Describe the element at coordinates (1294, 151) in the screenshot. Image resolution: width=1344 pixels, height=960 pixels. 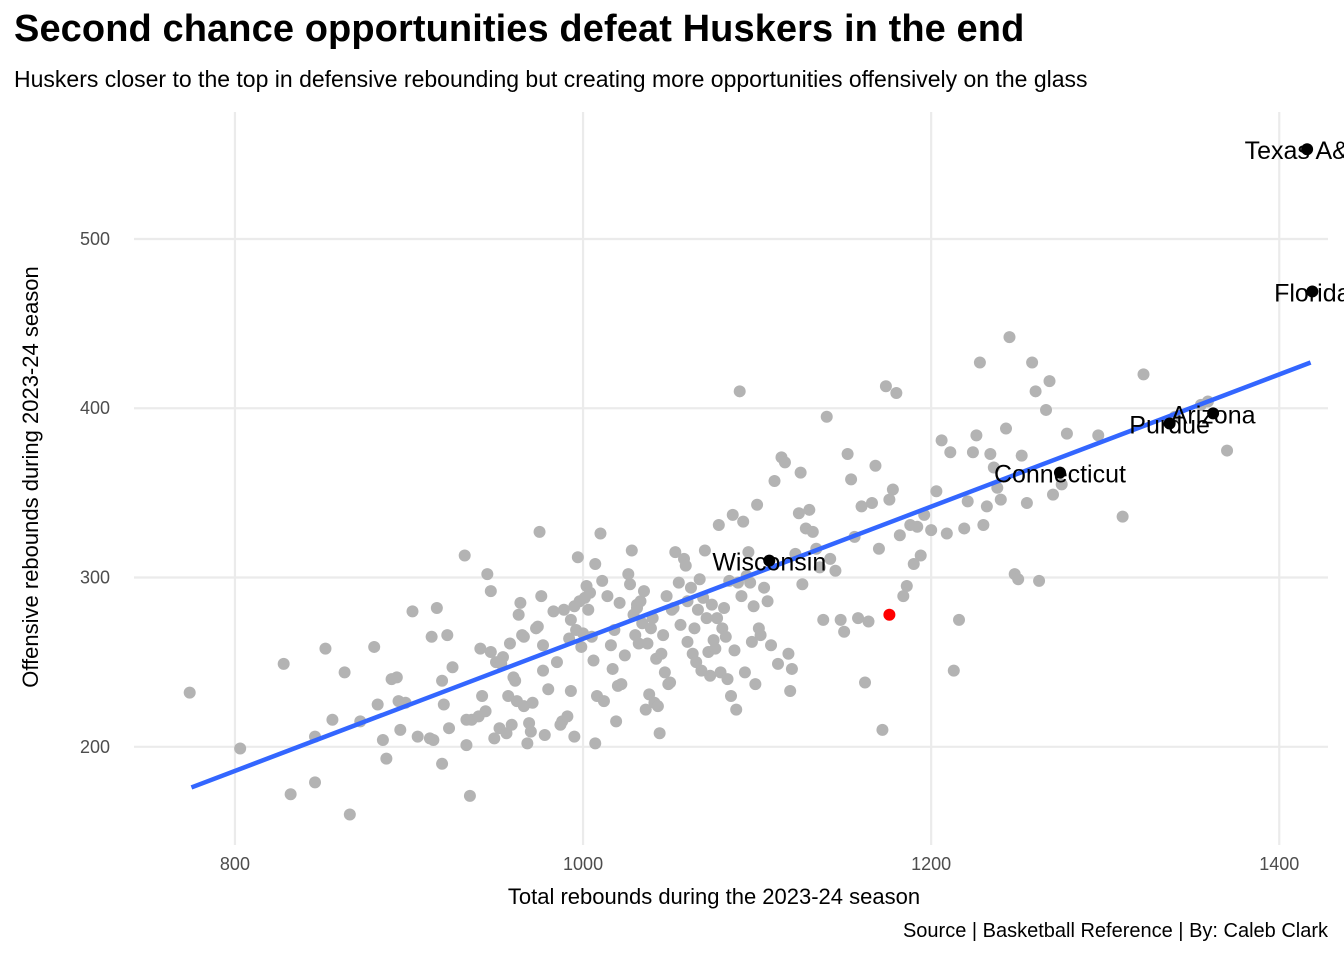
I see `team-label: Texas A&M` at that location.